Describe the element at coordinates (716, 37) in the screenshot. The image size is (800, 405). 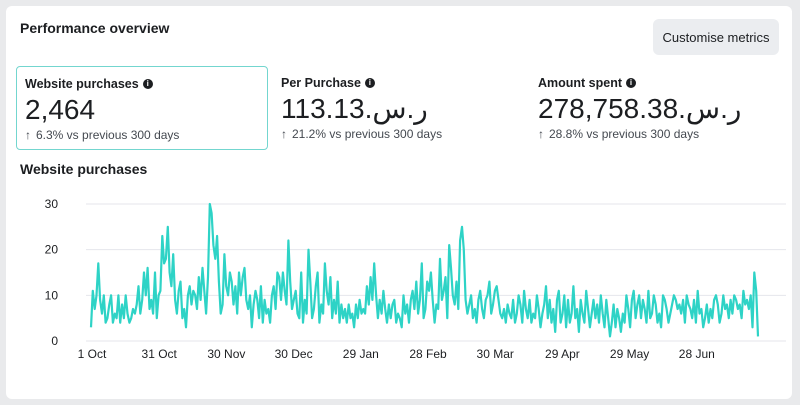
I see `customise-metrics-button: Customise metrics` at that location.